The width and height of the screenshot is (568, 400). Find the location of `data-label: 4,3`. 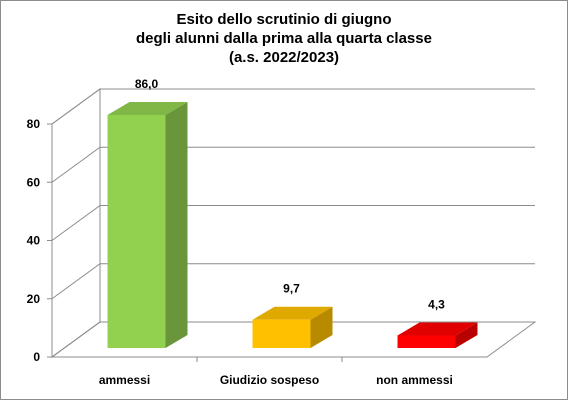

data-label: 4,3 is located at coordinates (436, 304).